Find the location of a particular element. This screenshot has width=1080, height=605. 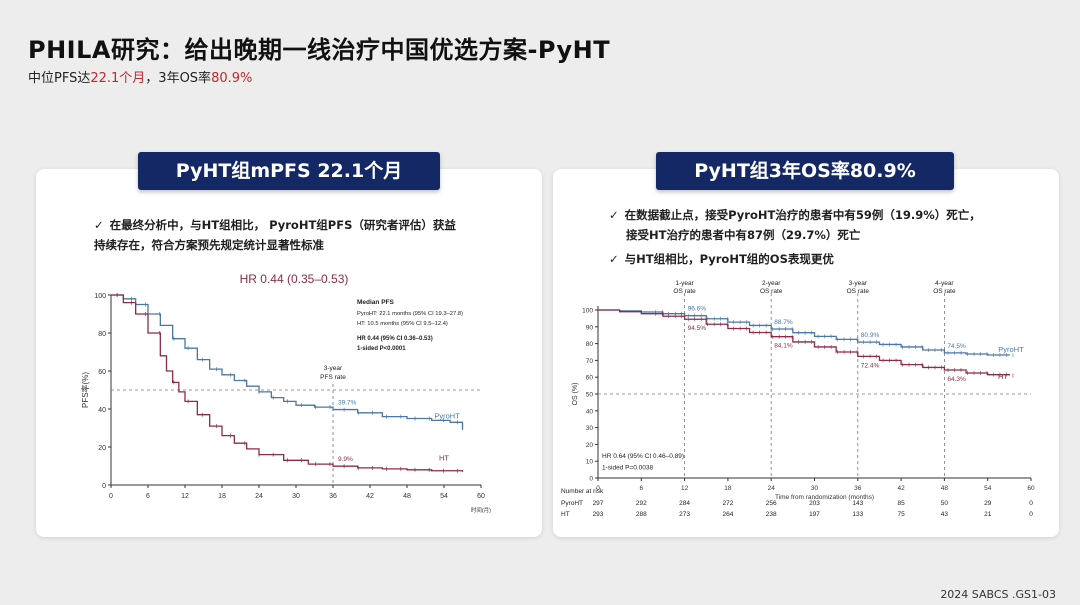

x-tick-label: 12 is located at coordinates (185, 496).